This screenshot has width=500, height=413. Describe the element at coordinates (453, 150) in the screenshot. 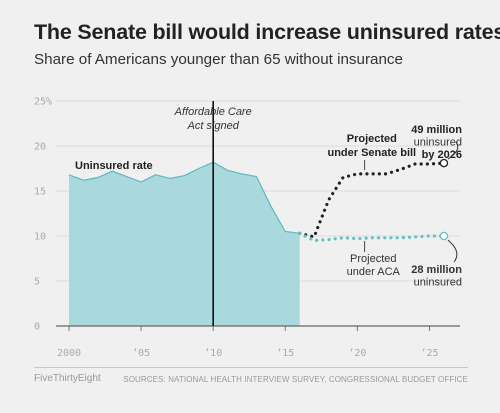

I see `senate-endpoint-arrow` at that location.